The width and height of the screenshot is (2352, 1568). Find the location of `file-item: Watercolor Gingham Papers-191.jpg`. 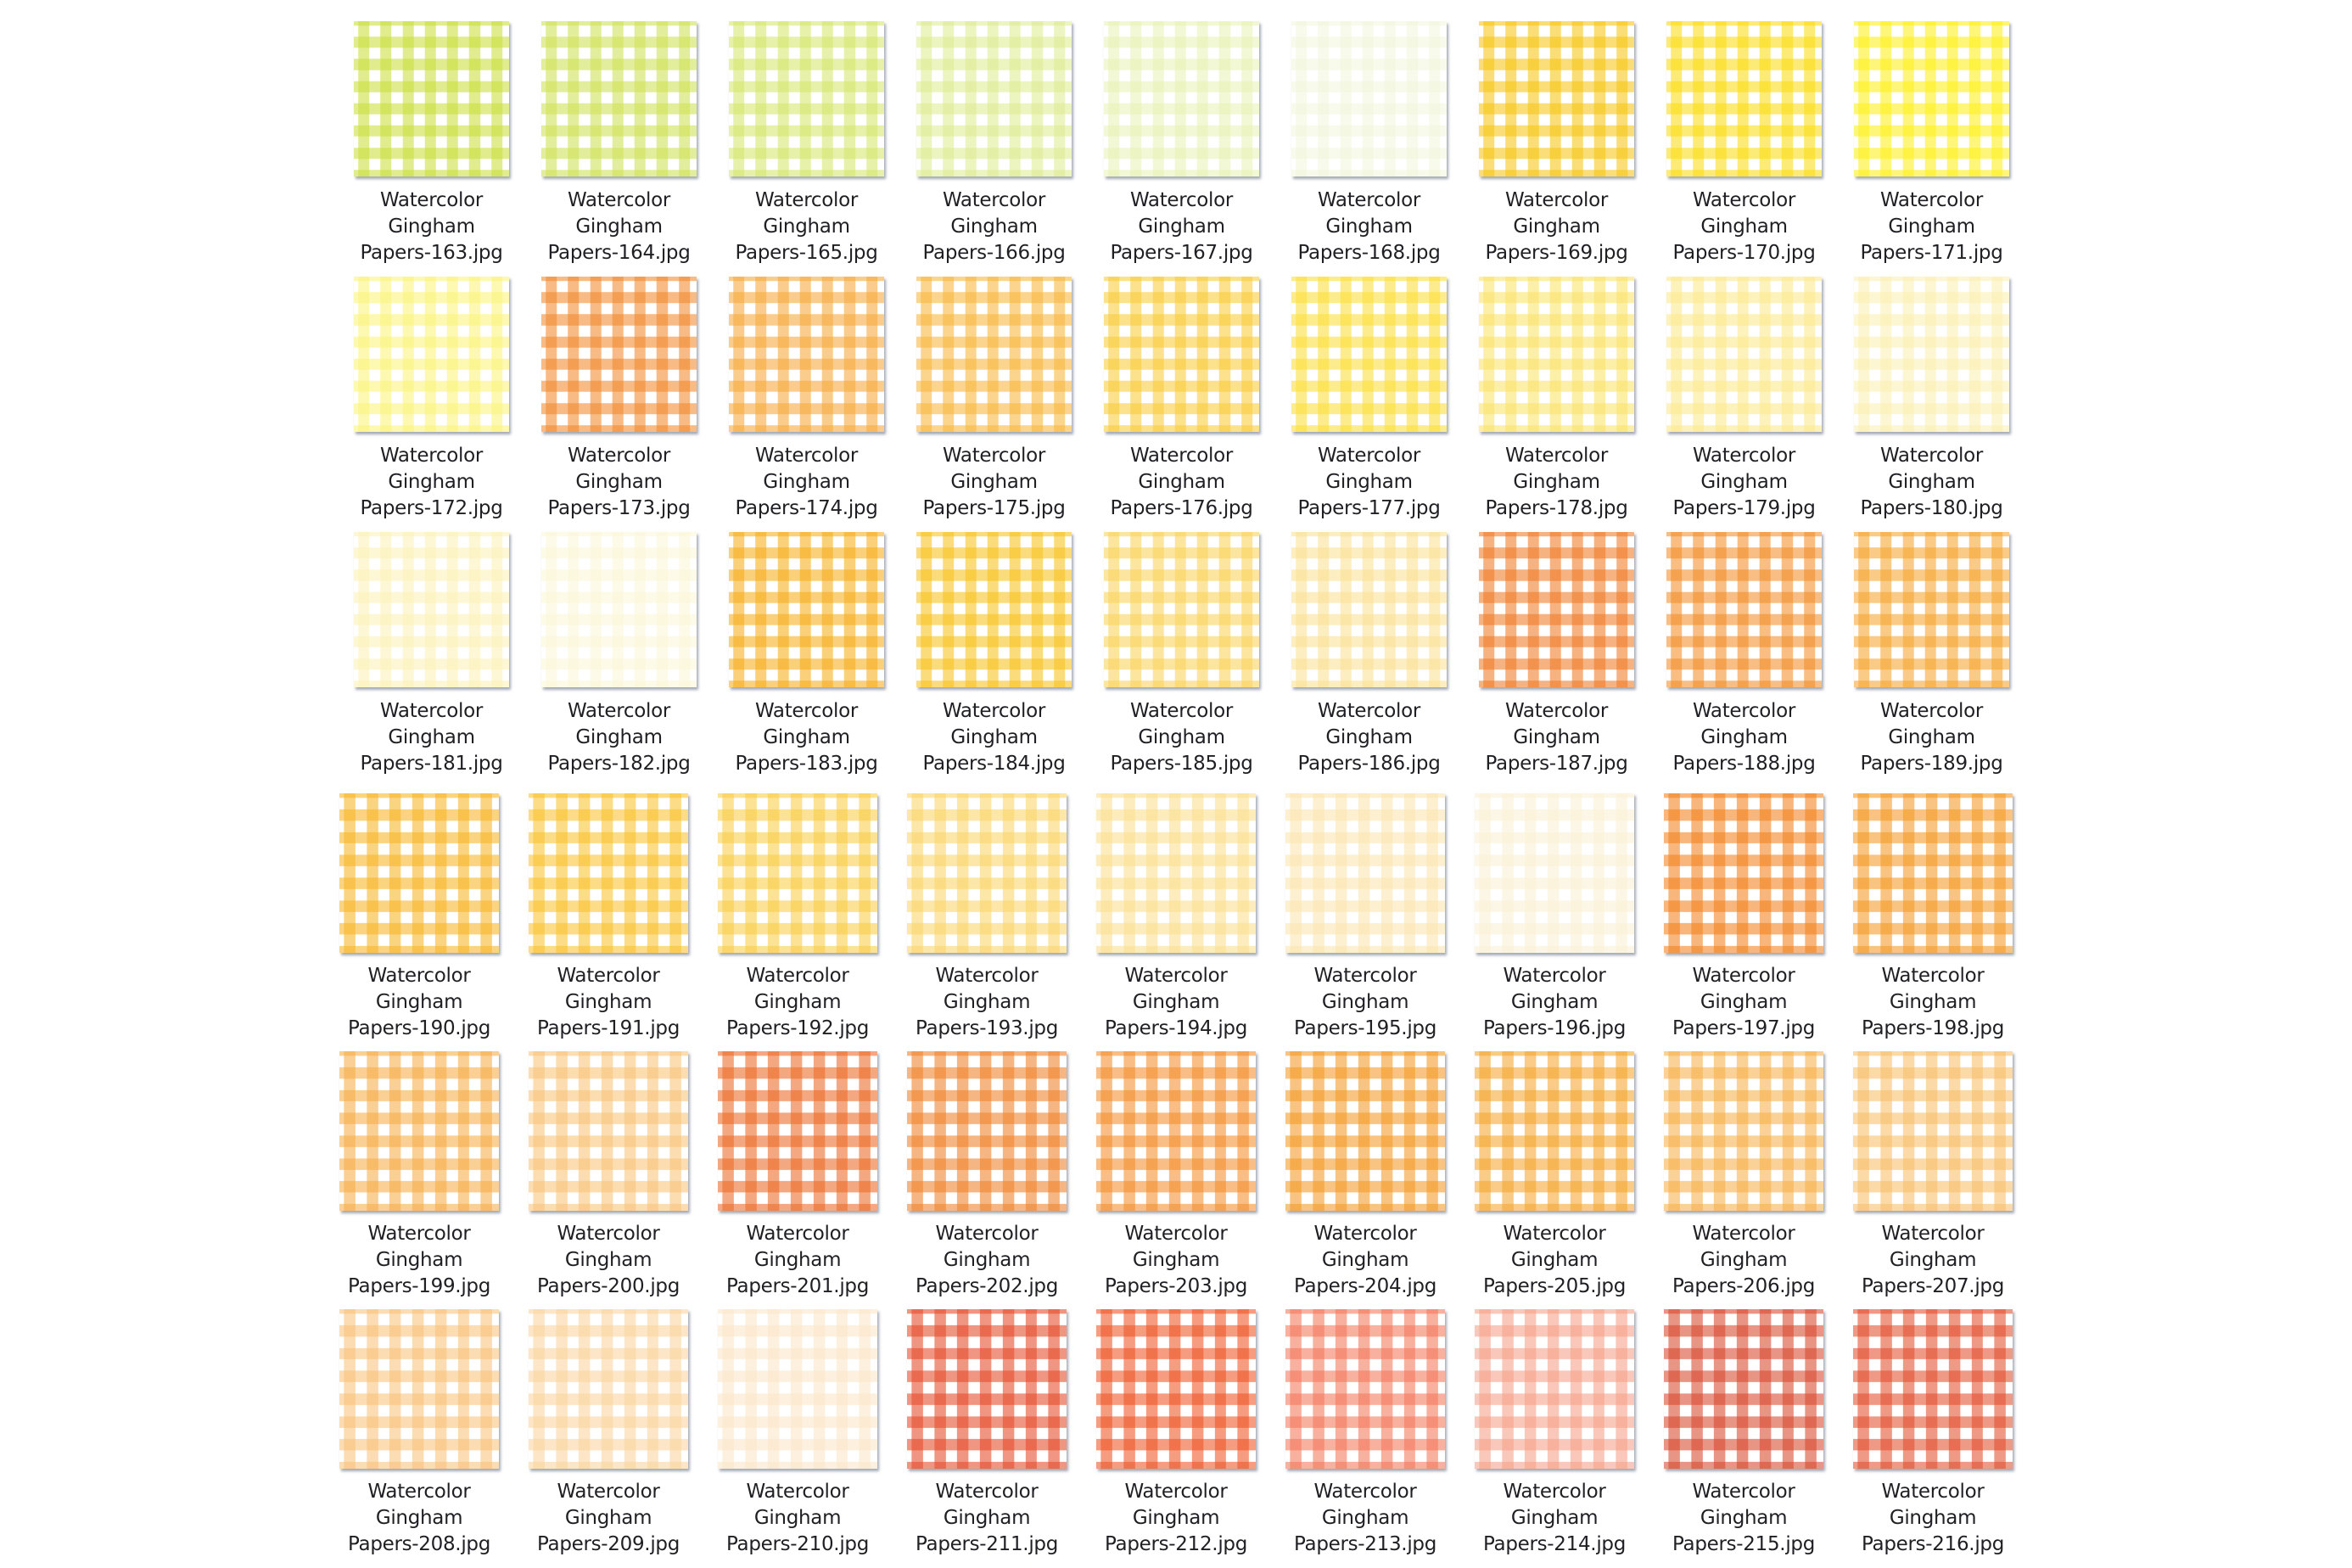

file-item: Watercolor Gingham Papers-191.jpg is located at coordinates (609, 918).